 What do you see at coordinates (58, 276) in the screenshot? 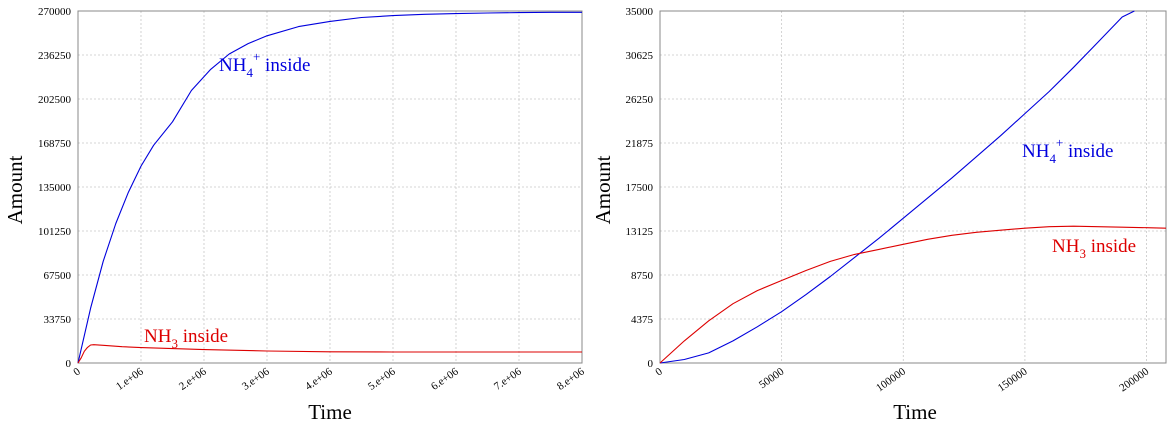
I see `left-y-tick-label: 67500` at bounding box center [58, 276].